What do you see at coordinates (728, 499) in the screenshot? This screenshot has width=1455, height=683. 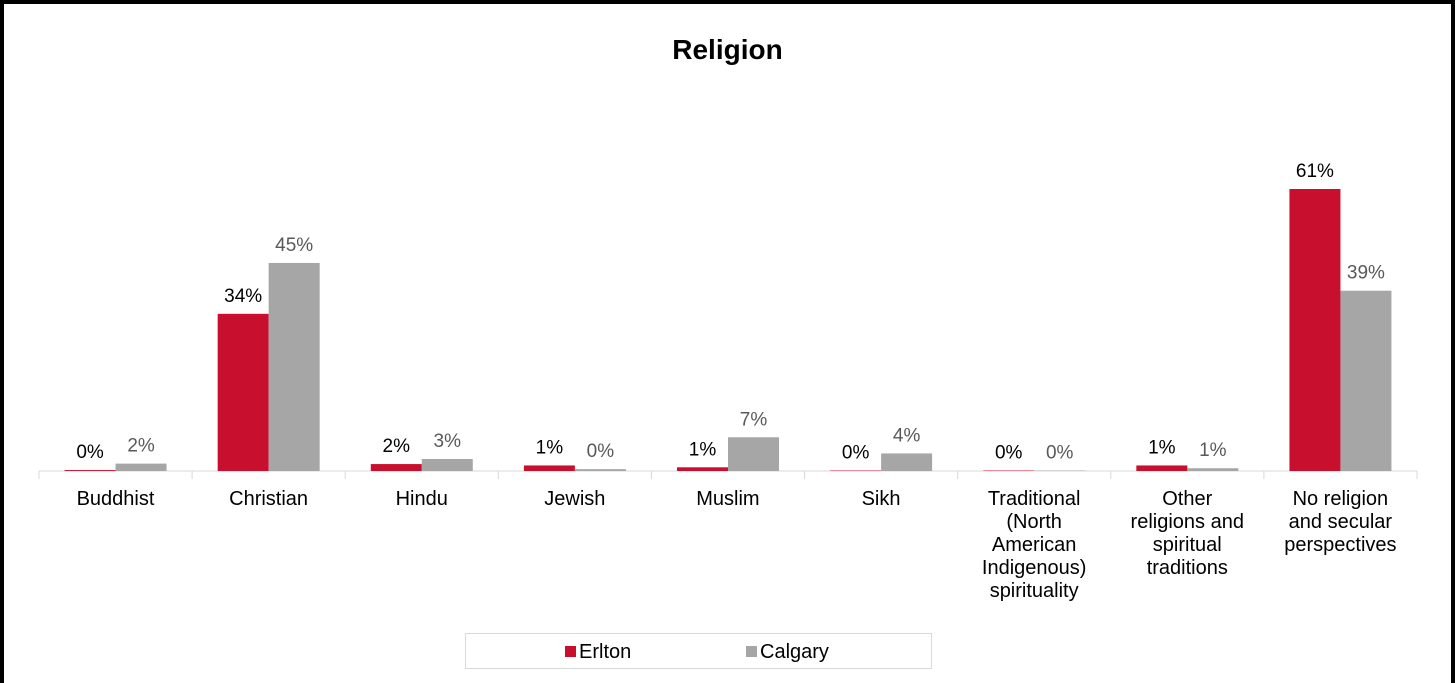 I see `category-label: Muslim` at bounding box center [728, 499].